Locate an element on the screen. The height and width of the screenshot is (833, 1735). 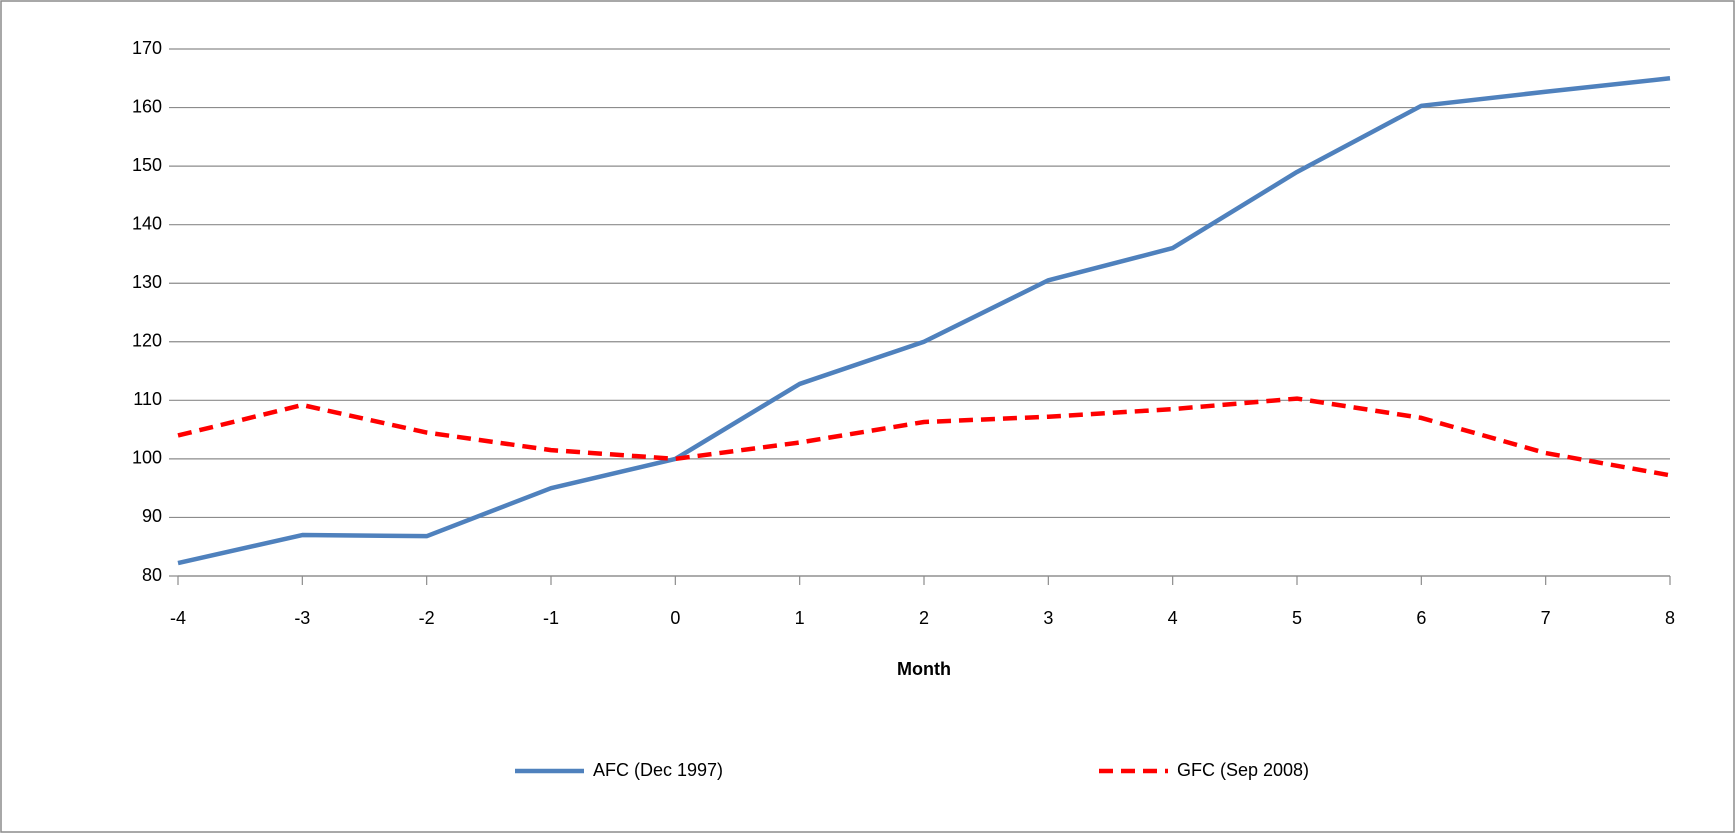
y-tick-label: 160 is located at coordinates (147, 106).